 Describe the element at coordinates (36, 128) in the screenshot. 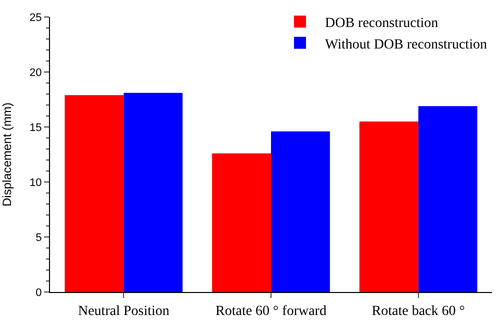

I see `y-tick-label: 15` at that location.